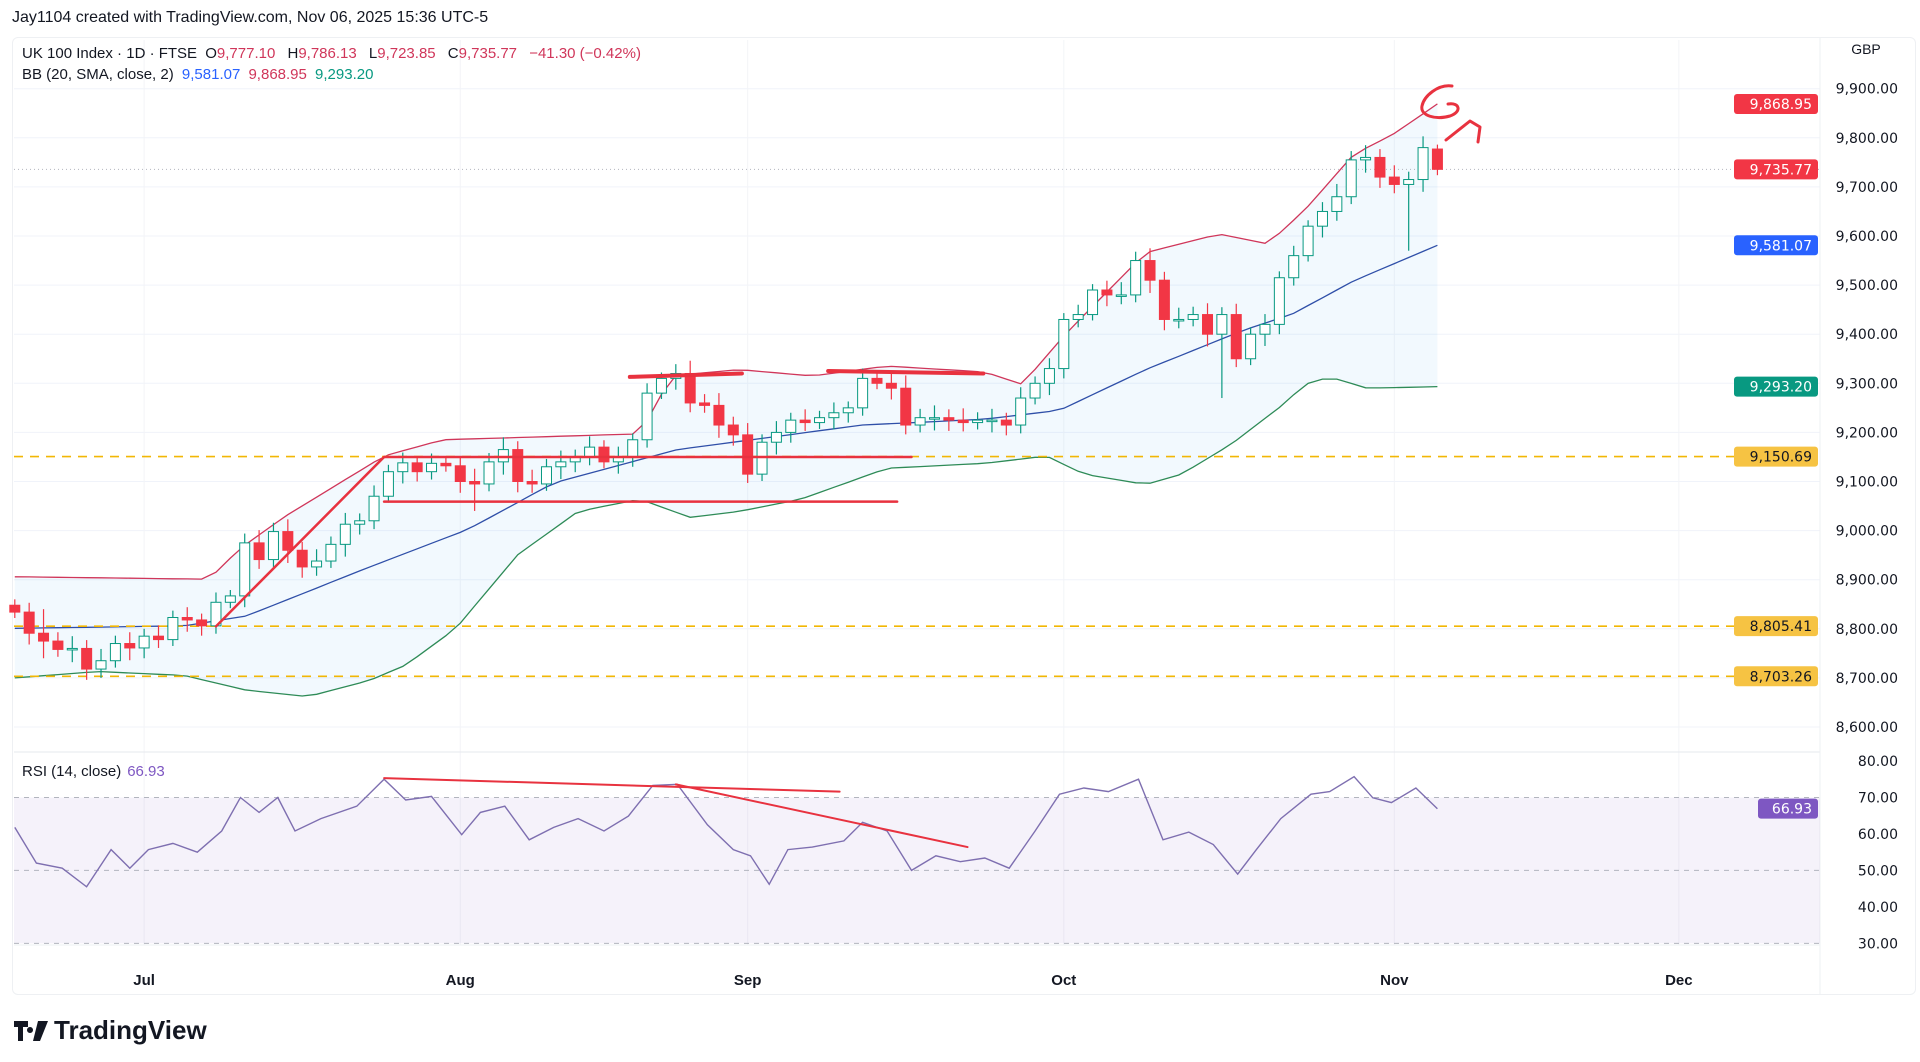  What do you see at coordinates (31, 1030) in the screenshot?
I see `tradingview-logo-icon` at bounding box center [31, 1030].